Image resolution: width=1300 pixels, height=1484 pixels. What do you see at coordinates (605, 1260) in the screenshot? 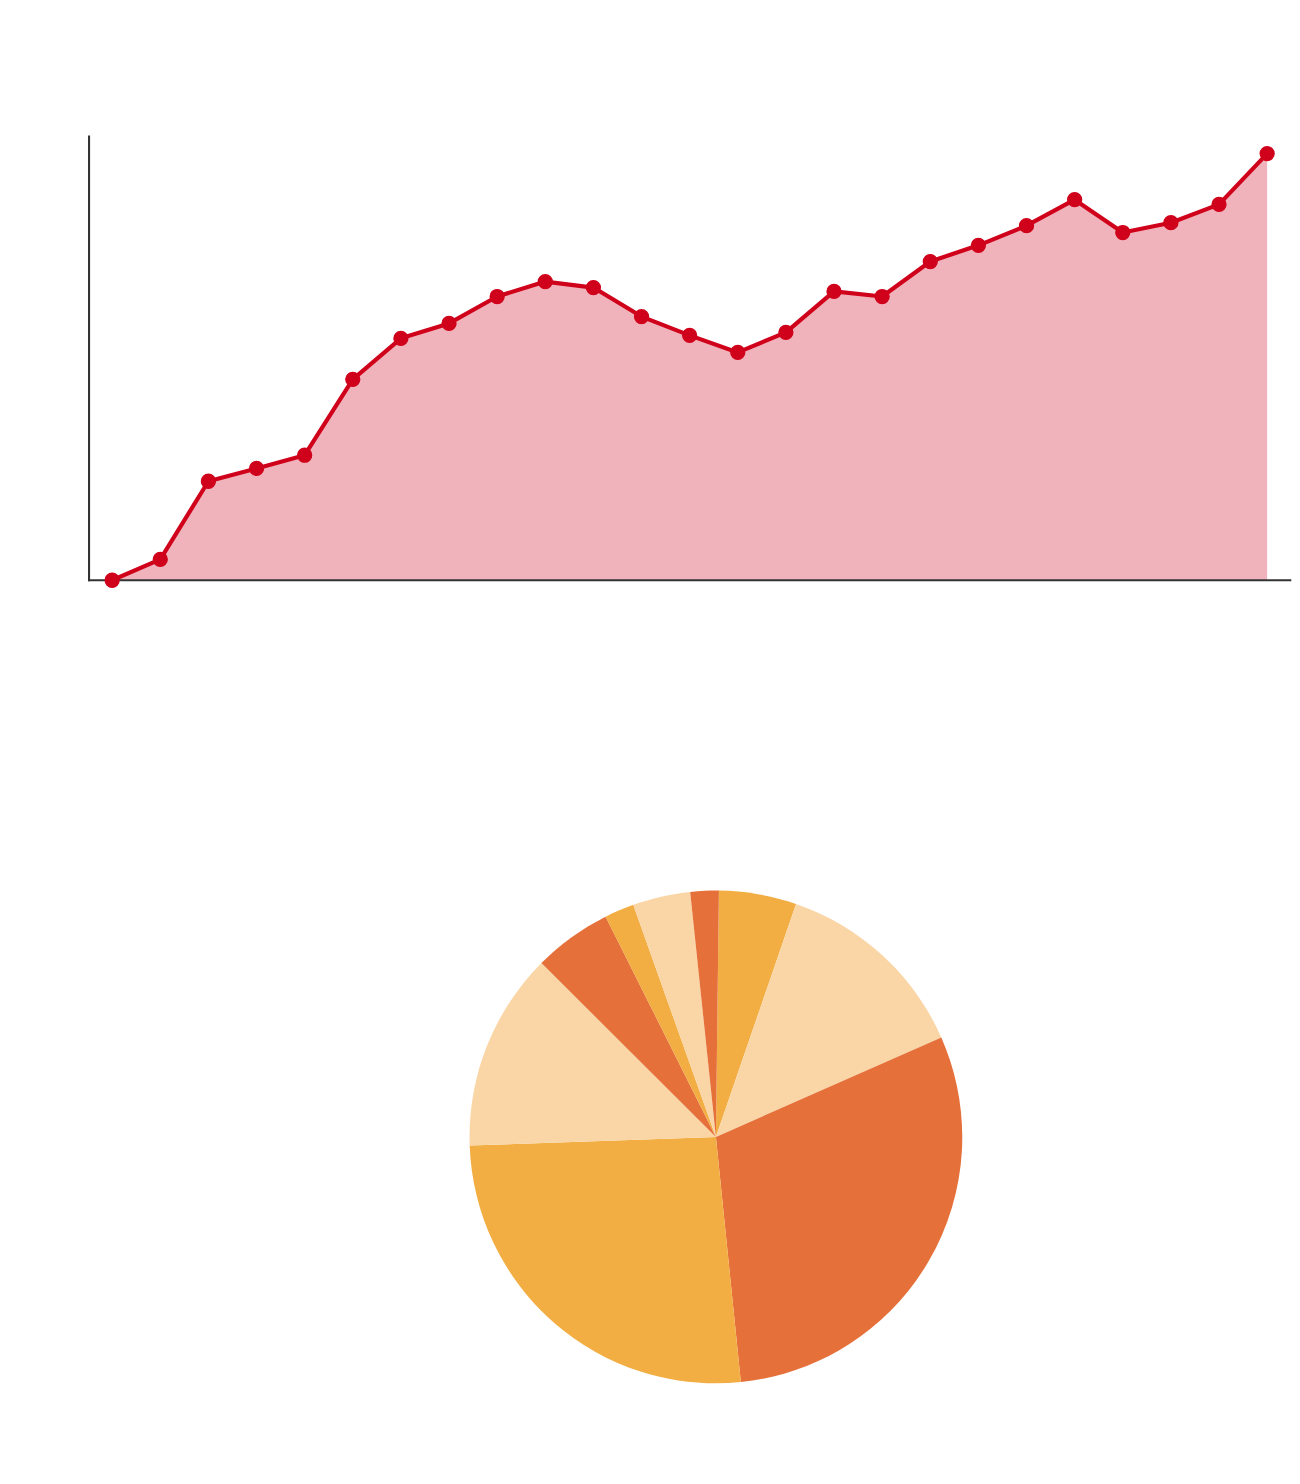
I see `pie-slice` at bounding box center [605, 1260].